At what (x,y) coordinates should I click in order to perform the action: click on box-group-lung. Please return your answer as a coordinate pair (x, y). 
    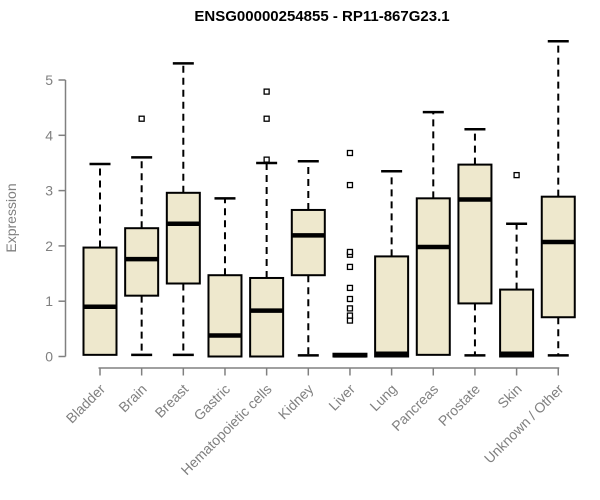
    Looking at the image, I should click on (392, 263).